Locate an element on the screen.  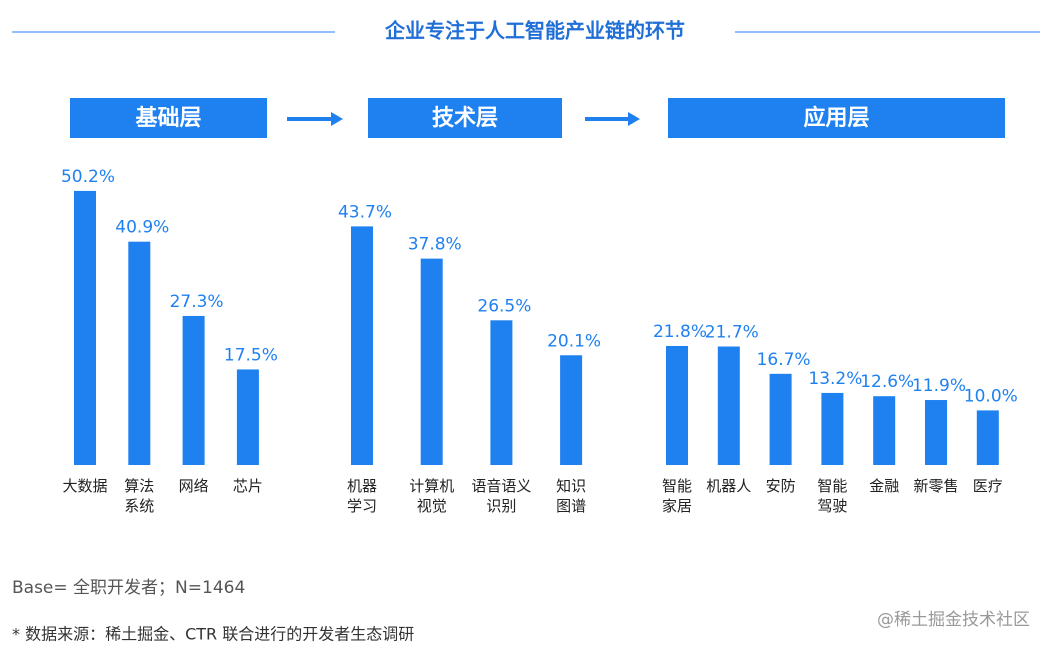
value-label: 12.6% is located at coordinates (887, 382).